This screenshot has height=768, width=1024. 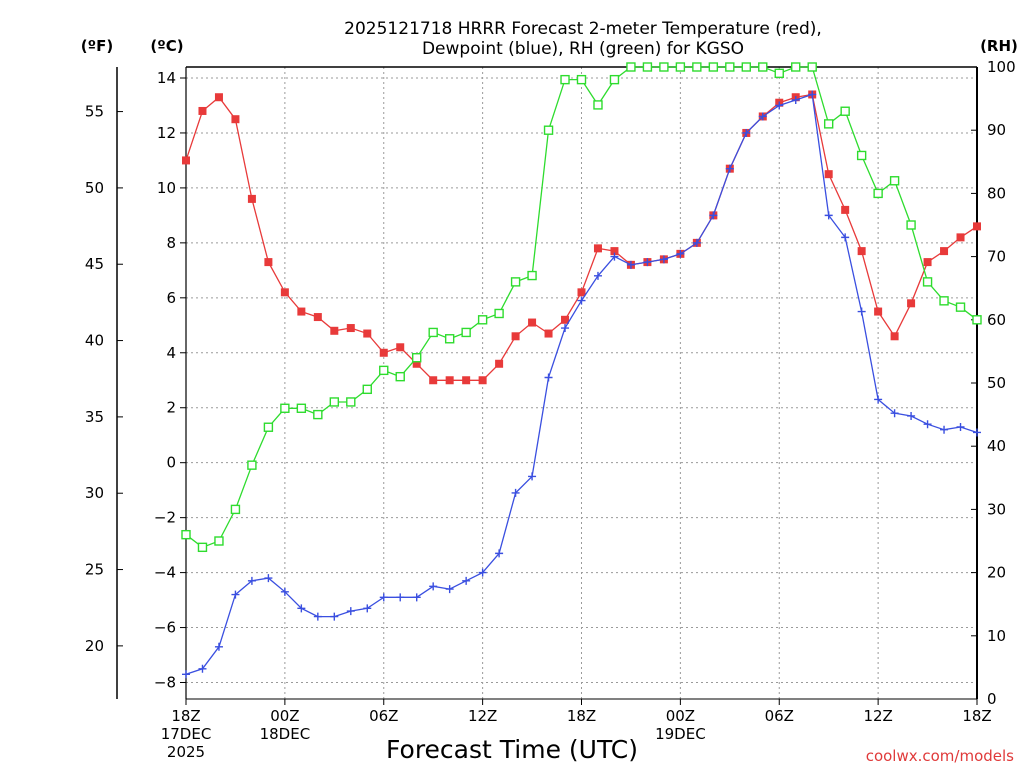 I want to click on rh-tick-label: 70, so click(x=996, y=257).